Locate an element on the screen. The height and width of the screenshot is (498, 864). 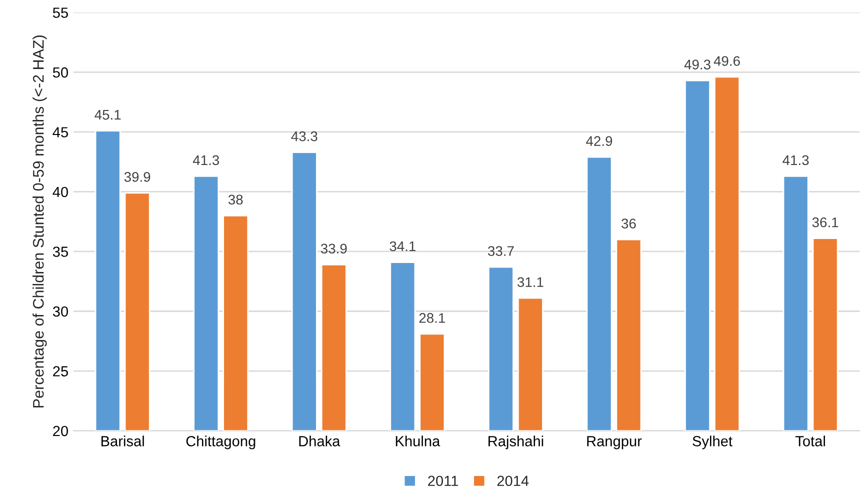
legend-label: 2014 is located at coordinates (513, 481).